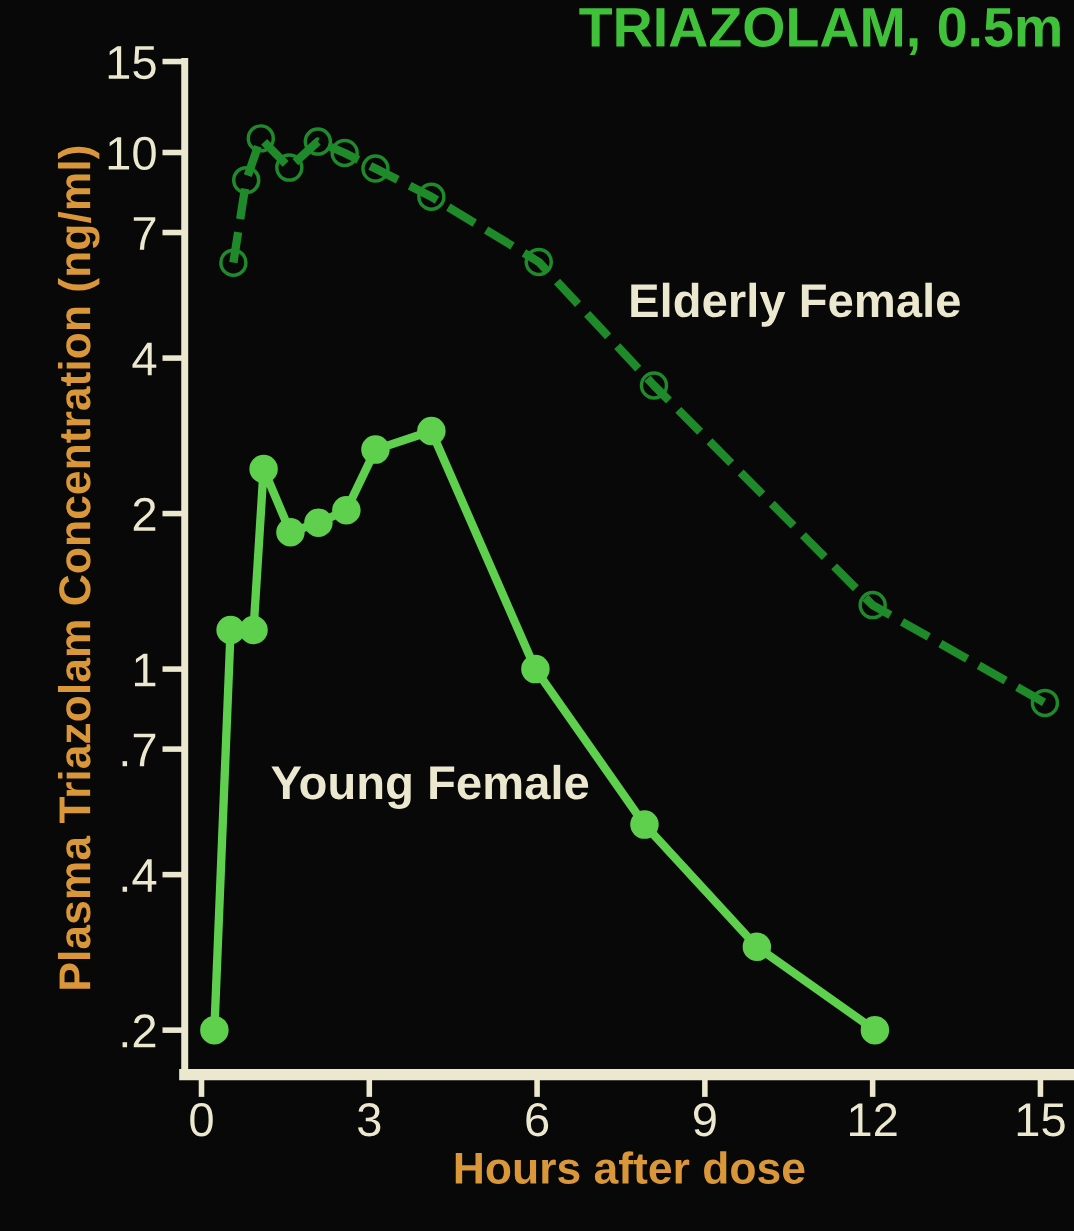 The height and width of the screenshot is (1231, 1074). What do you see at coordinates (430, 787) in the screenshot?
I see `series-label: Young Female` at bounding box center [430, 787].